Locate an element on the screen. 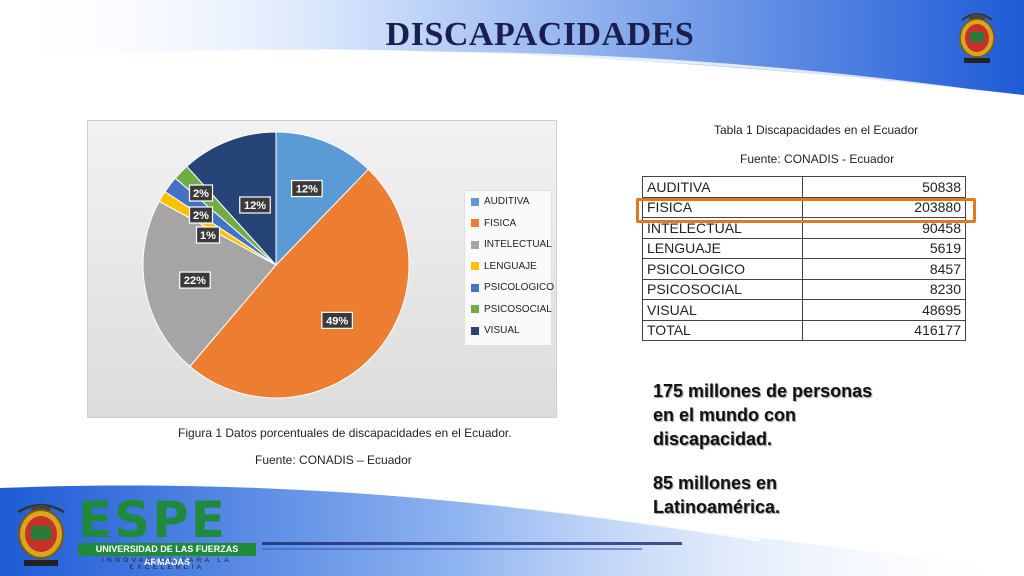 This screenshot has height=576, width=1024. table-cell-value: 48695 is located at coordinates (884, 310).